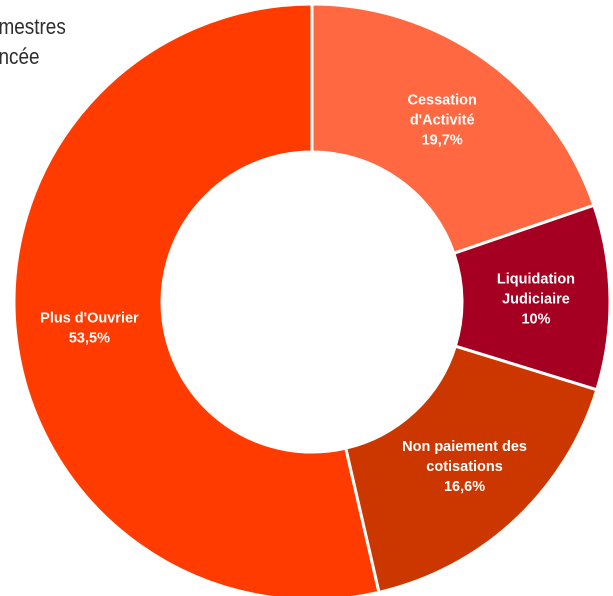  Describe the element at coordinates (89, 328) in the screenshot. I see `slice-label-plus-d-ouvrier: Plus d'Ouvrier 53,5%` at that location.